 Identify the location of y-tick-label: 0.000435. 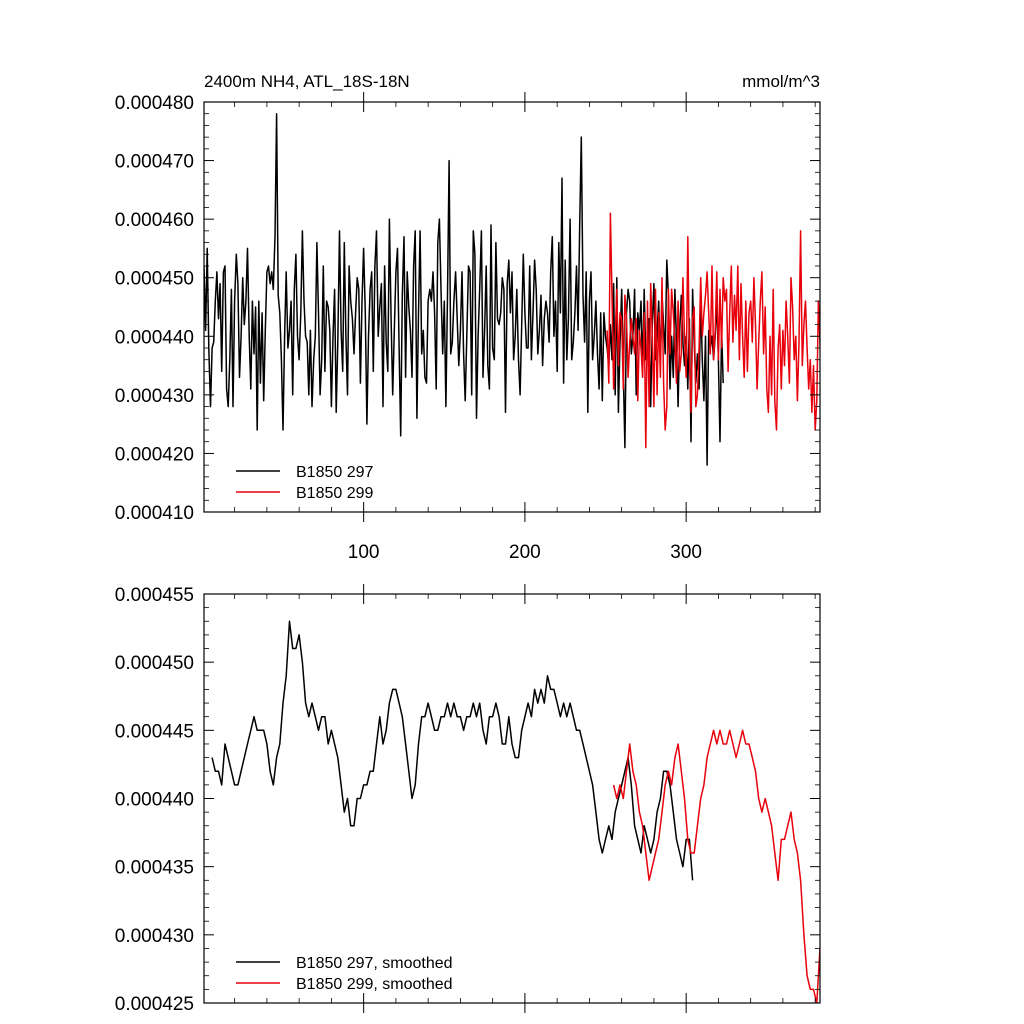
(154, 868).